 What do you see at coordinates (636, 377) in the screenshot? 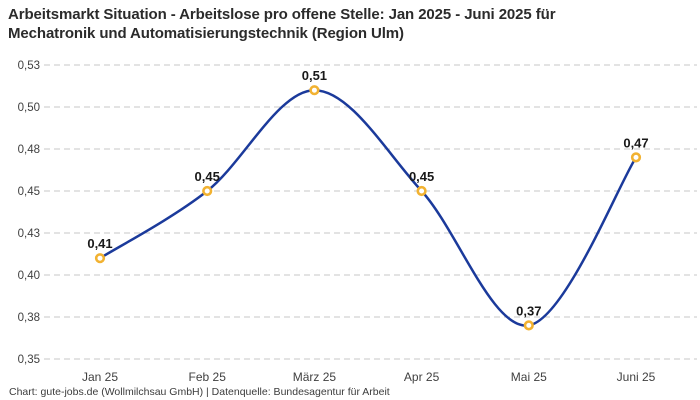
I see `x-axis-tick-label: Juni 25` at bounding box center [636, 377].